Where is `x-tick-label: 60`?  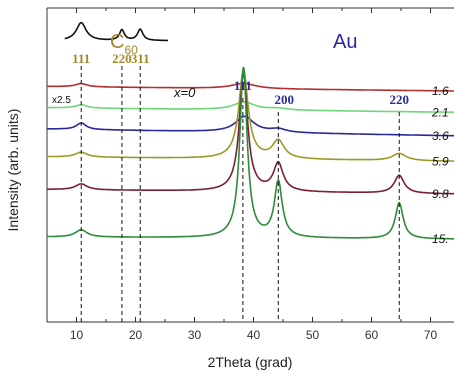 x-tick-label: 60 is located at coordinates (372, 335).